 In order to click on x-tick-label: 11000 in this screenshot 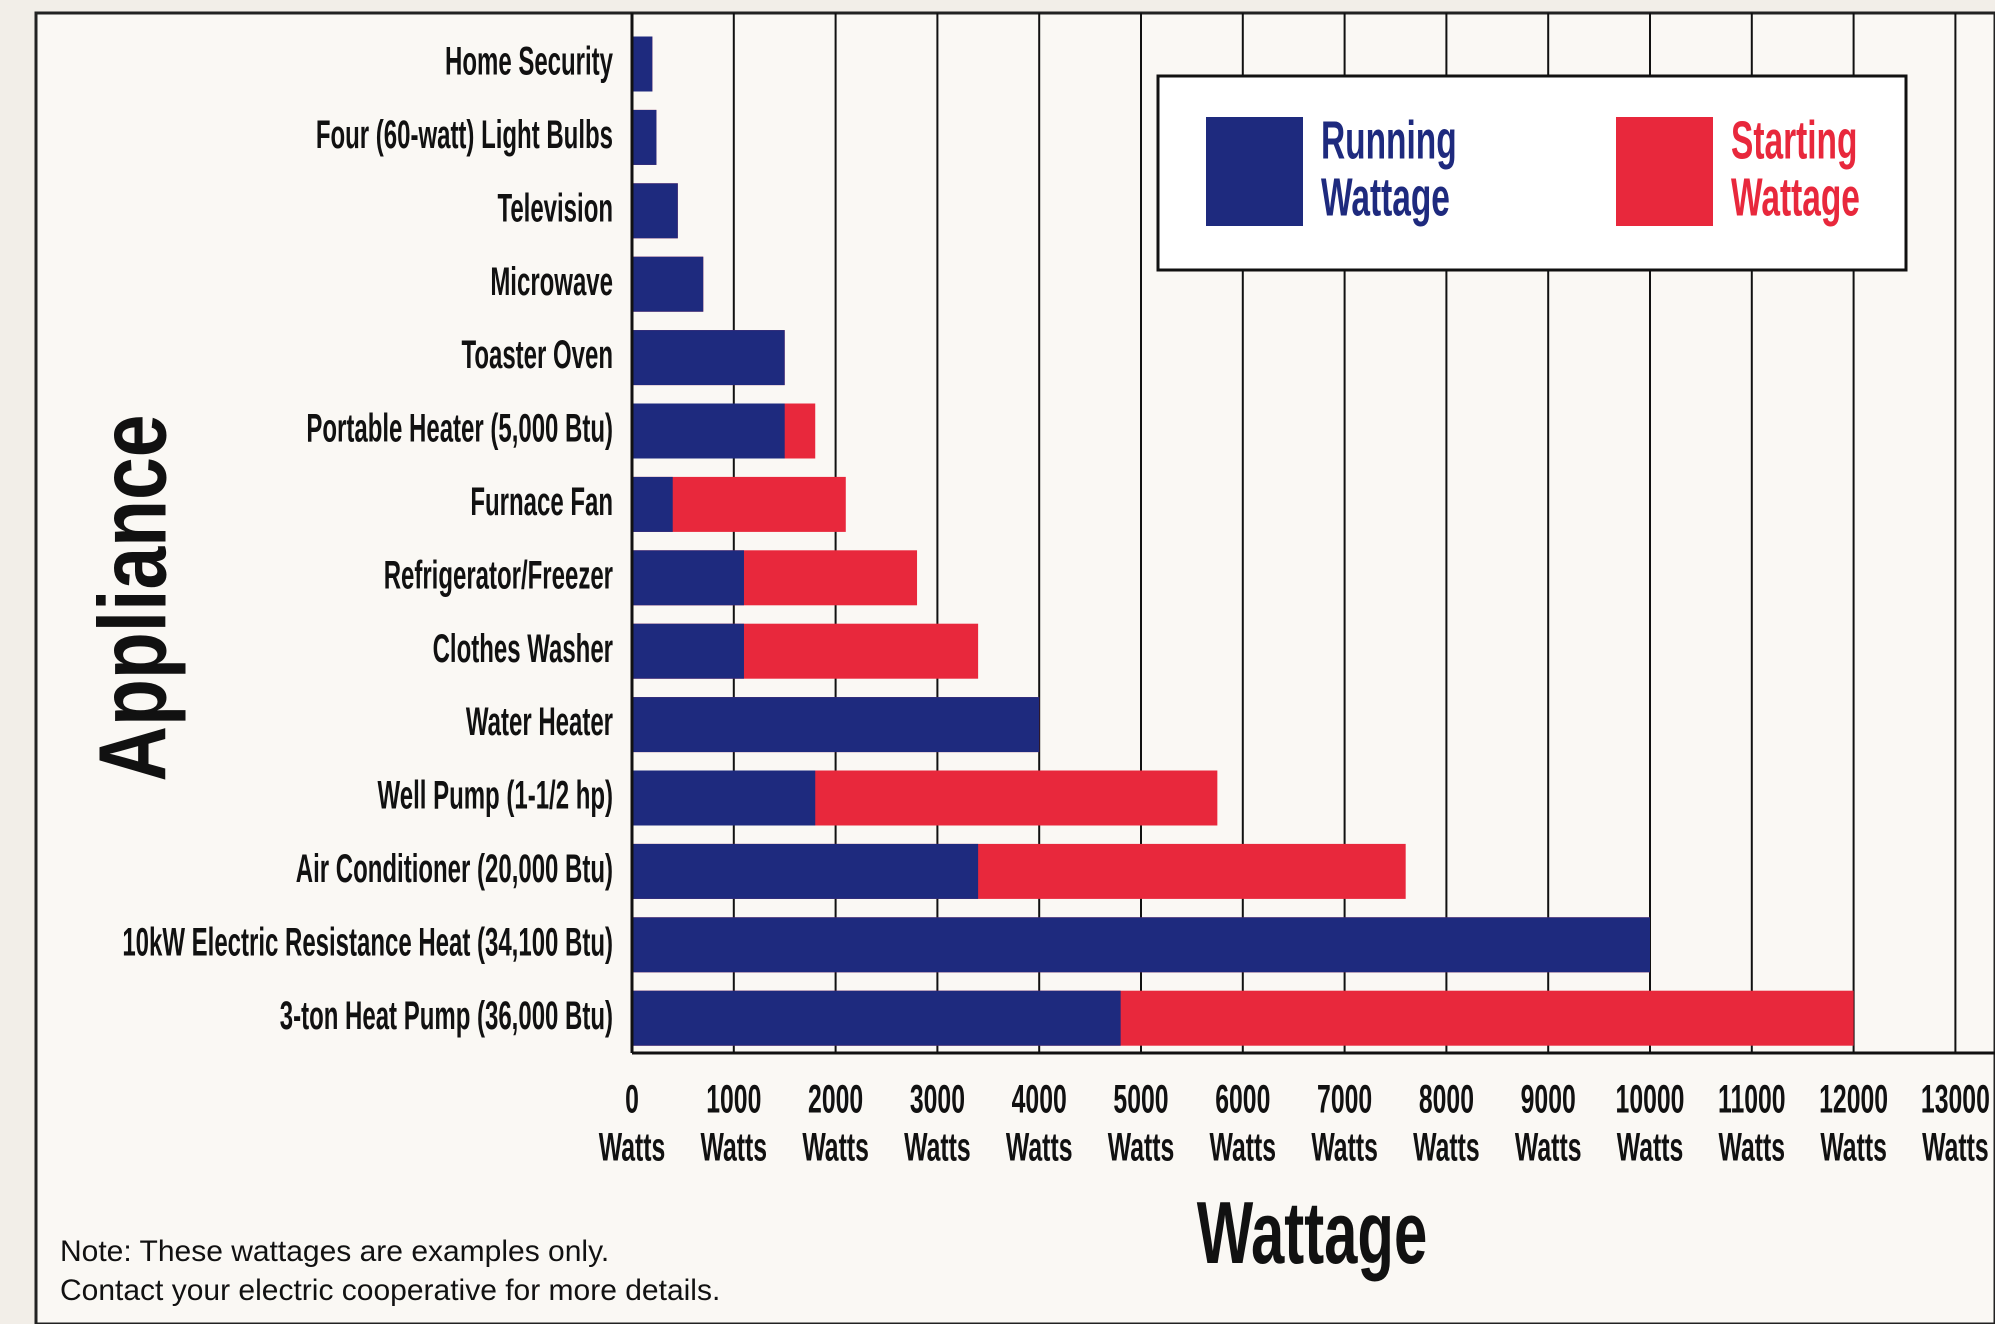, I will do `click(1752, 1100)`.